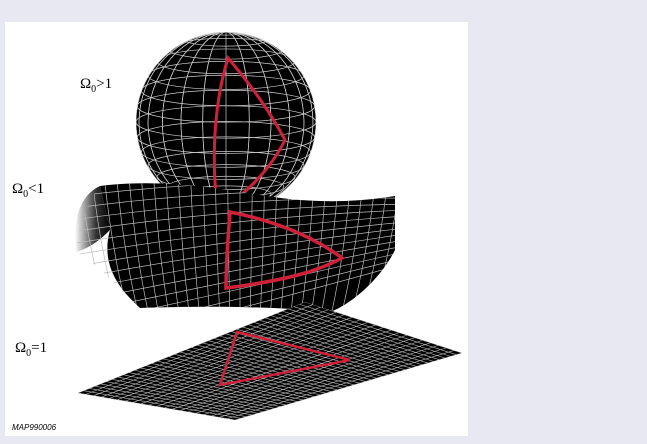 This screenshot has width=647, height=444. Describe the element at coordinates (39, 348) in the screenshot. I see `relation: =1` at that location.